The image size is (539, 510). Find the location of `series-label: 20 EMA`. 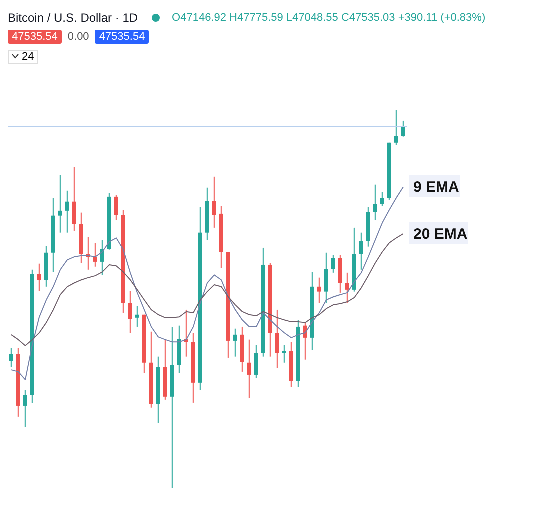

series-label: 20 EMA is located at coordinates (441, 234).